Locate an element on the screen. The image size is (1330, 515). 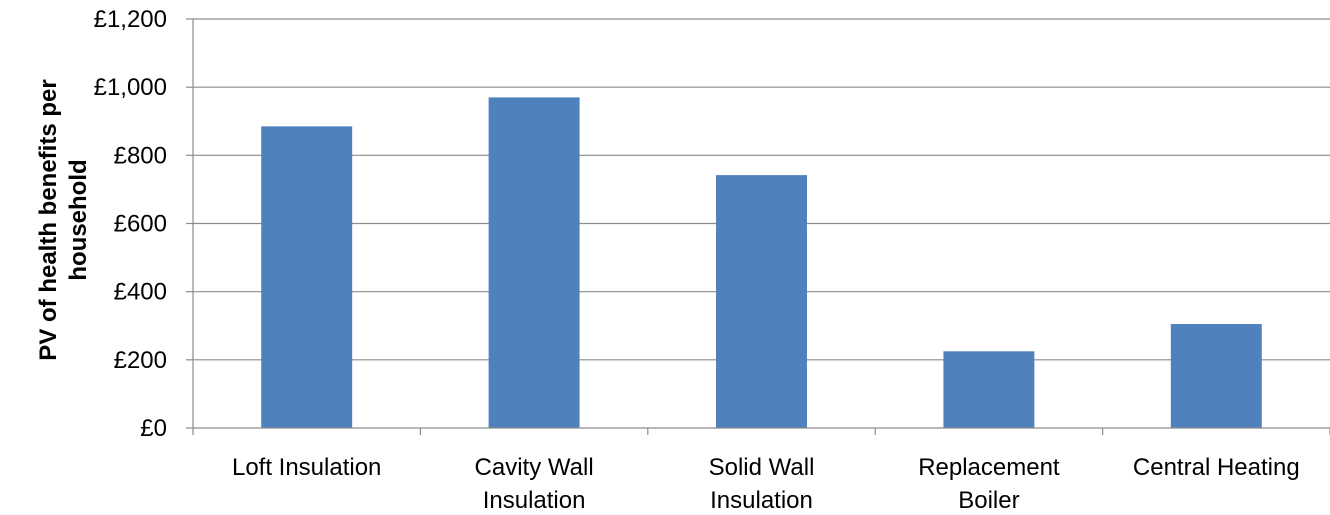
bar-loft-insulation is located at coordinates (307, 277).